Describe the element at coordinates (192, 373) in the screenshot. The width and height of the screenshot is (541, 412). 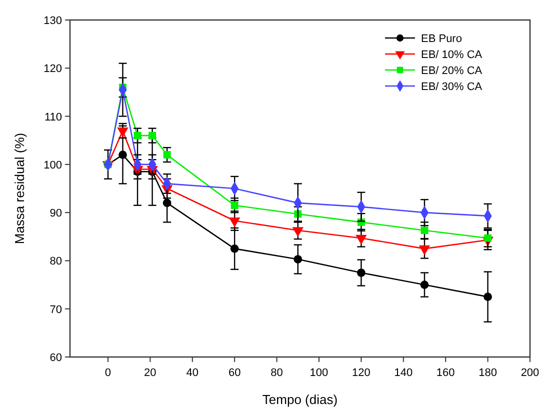
I see `x-tick-label: 40` at that location.